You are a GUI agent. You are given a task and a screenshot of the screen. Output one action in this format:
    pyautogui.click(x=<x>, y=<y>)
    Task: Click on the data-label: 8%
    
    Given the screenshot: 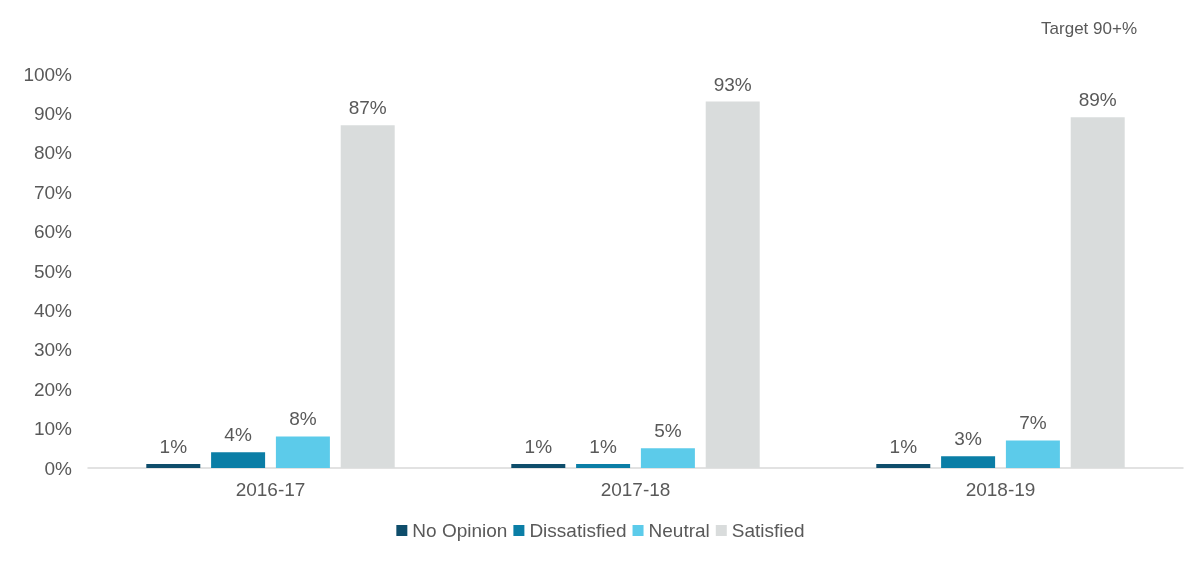 What is the action you would take?
    pyautogui.click(x=303, y=419)
    